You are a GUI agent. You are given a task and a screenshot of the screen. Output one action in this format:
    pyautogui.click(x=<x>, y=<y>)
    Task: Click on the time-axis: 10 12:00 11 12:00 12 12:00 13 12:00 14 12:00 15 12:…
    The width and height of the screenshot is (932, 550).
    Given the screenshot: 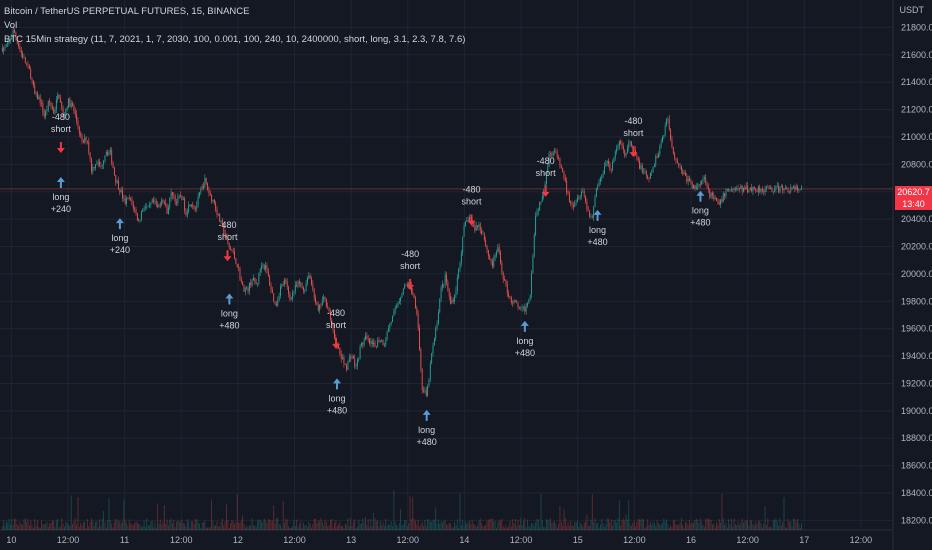 What is the action you would take?
    pyautogui.click(x=439, y=540)
    